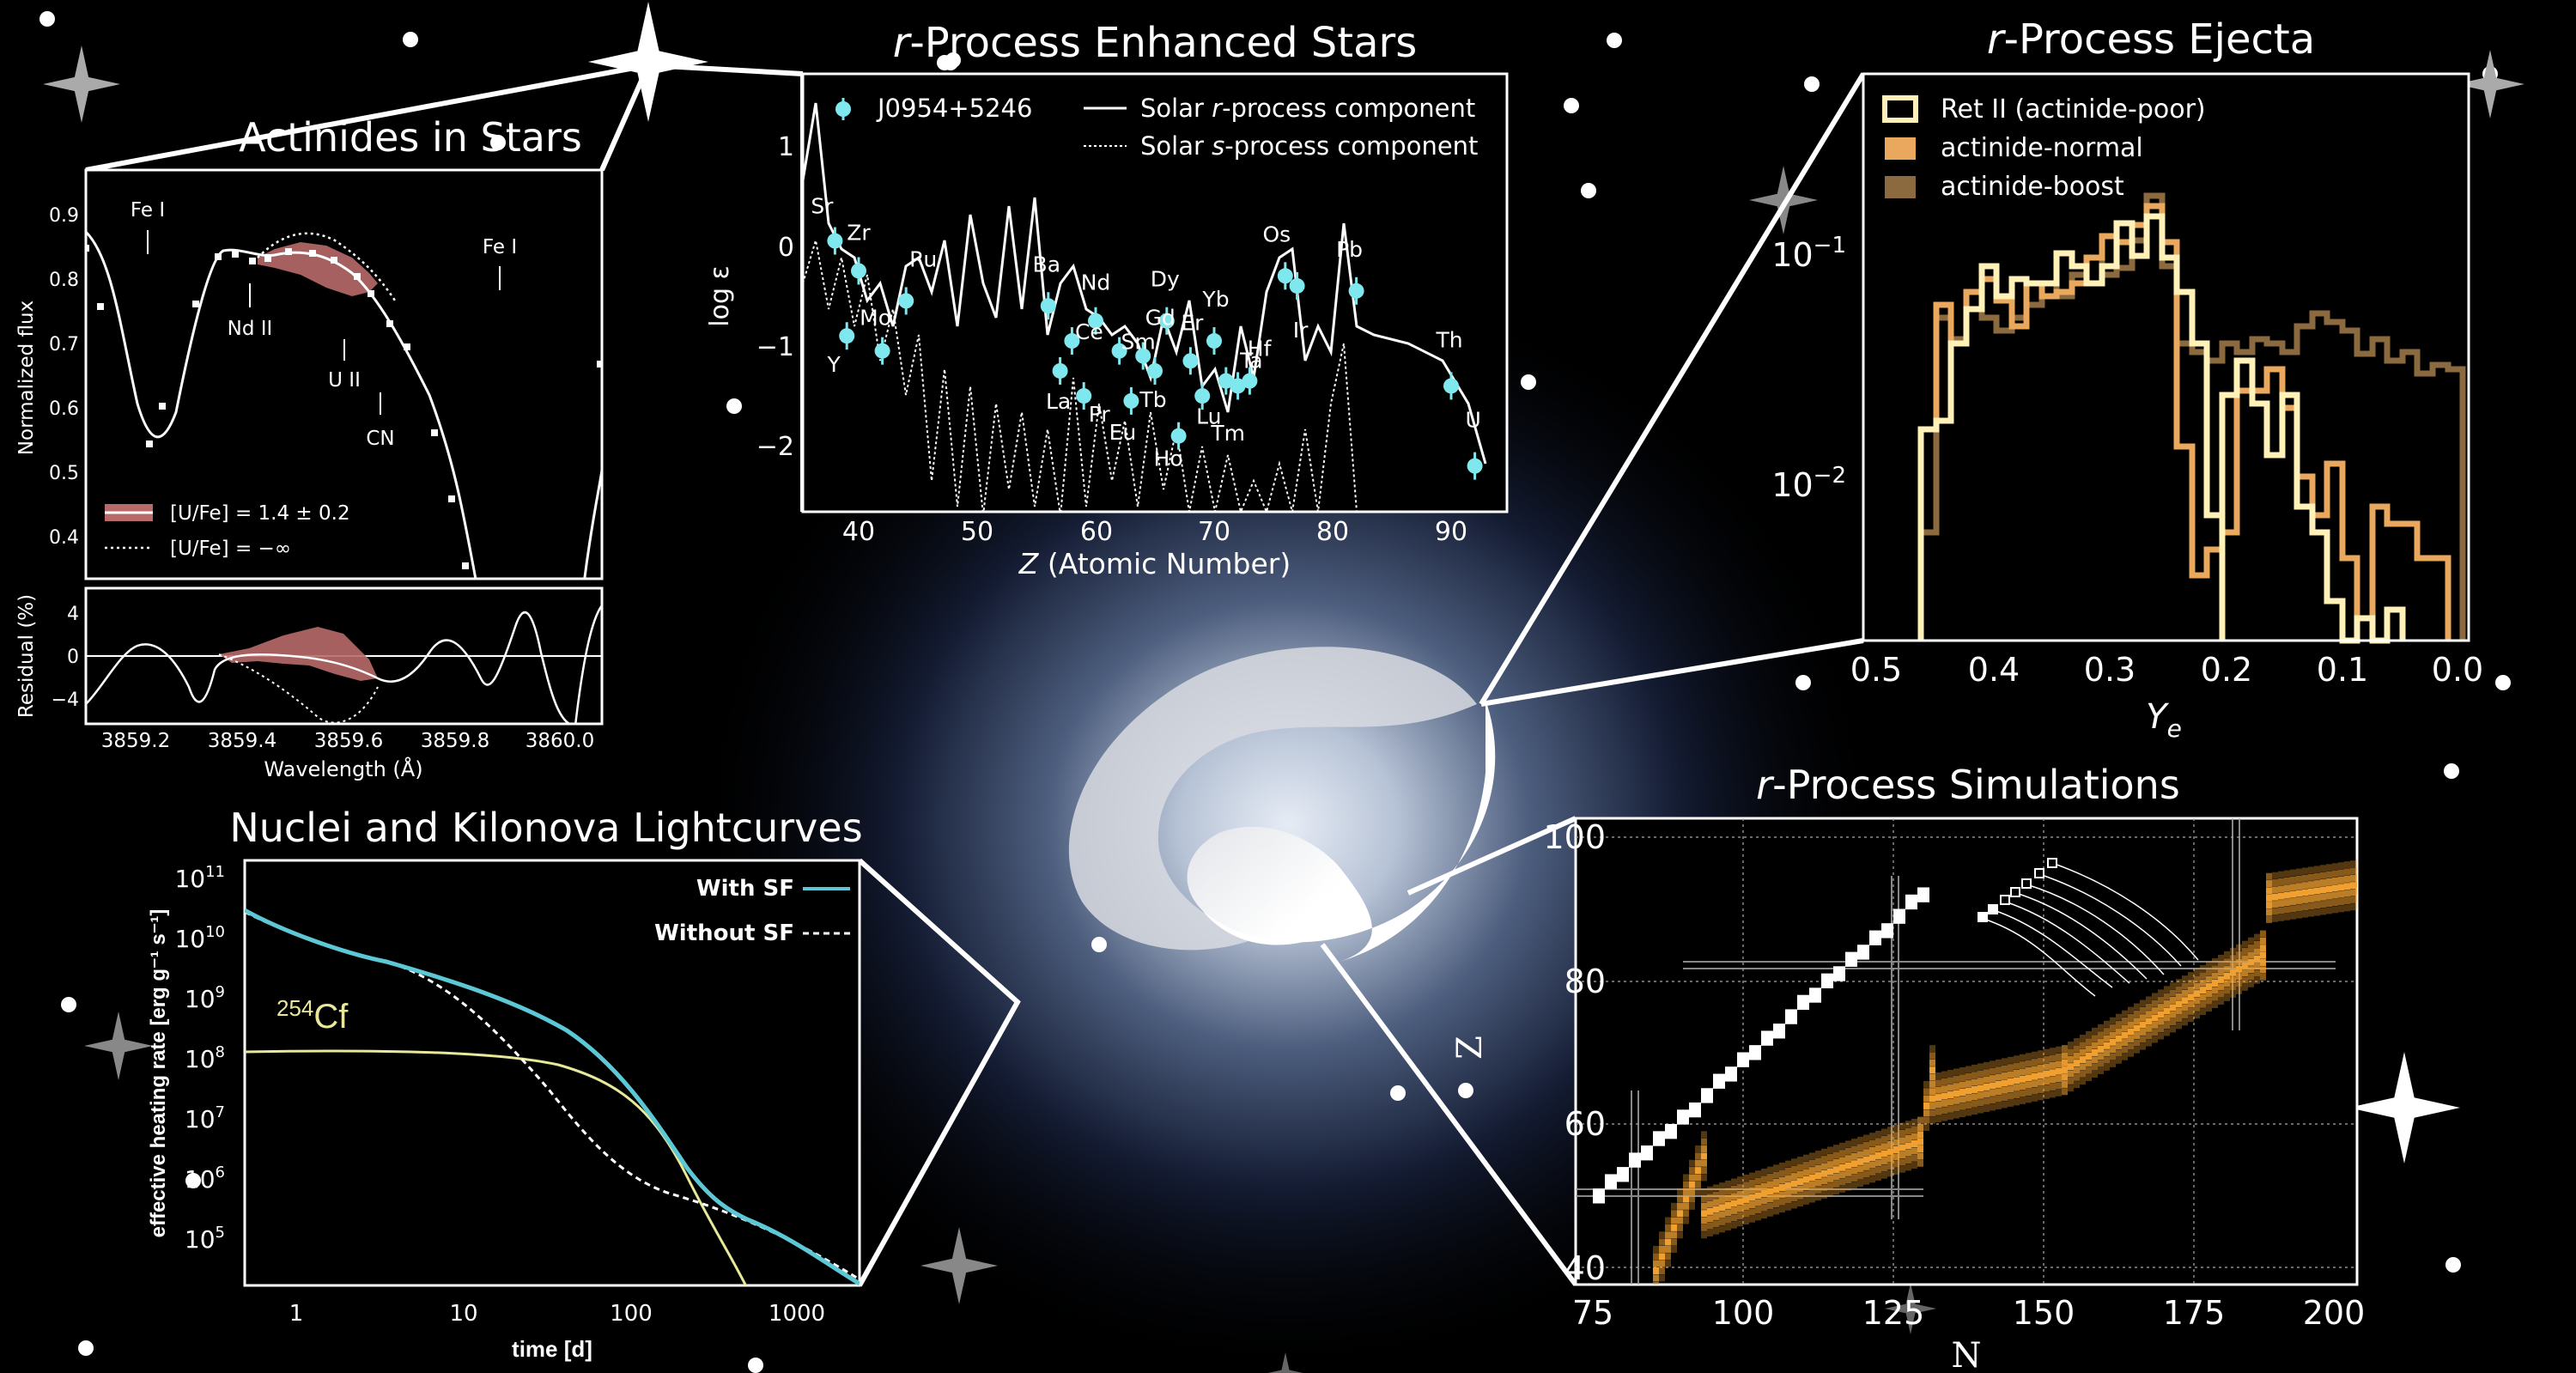 The height and width of the screenshot is (1373, 2576). What do you see at coordinates (775, 297) in the screenshot?
I see `rprocess-yticks: 1 0 −1 −2` at bounding box center [775, 297].